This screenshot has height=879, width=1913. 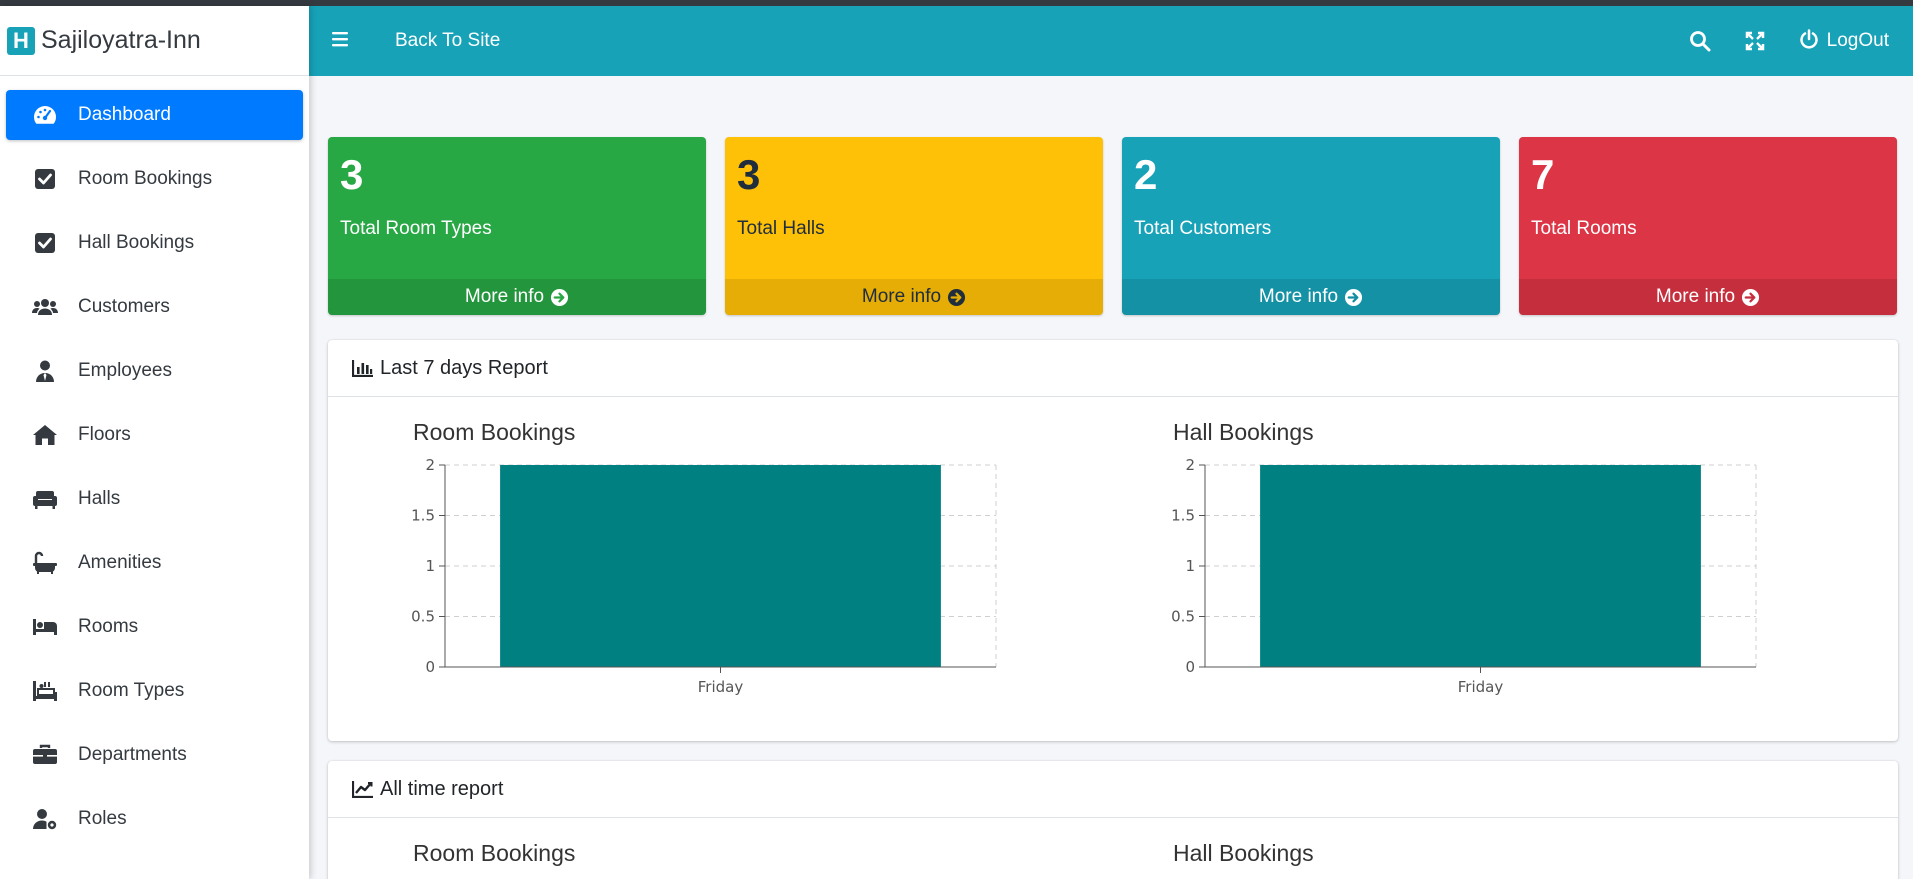 What do you see at coordinates (442, 788) in the screenshot?
I see `card-title: All time report` at bounding box center [442, 788].